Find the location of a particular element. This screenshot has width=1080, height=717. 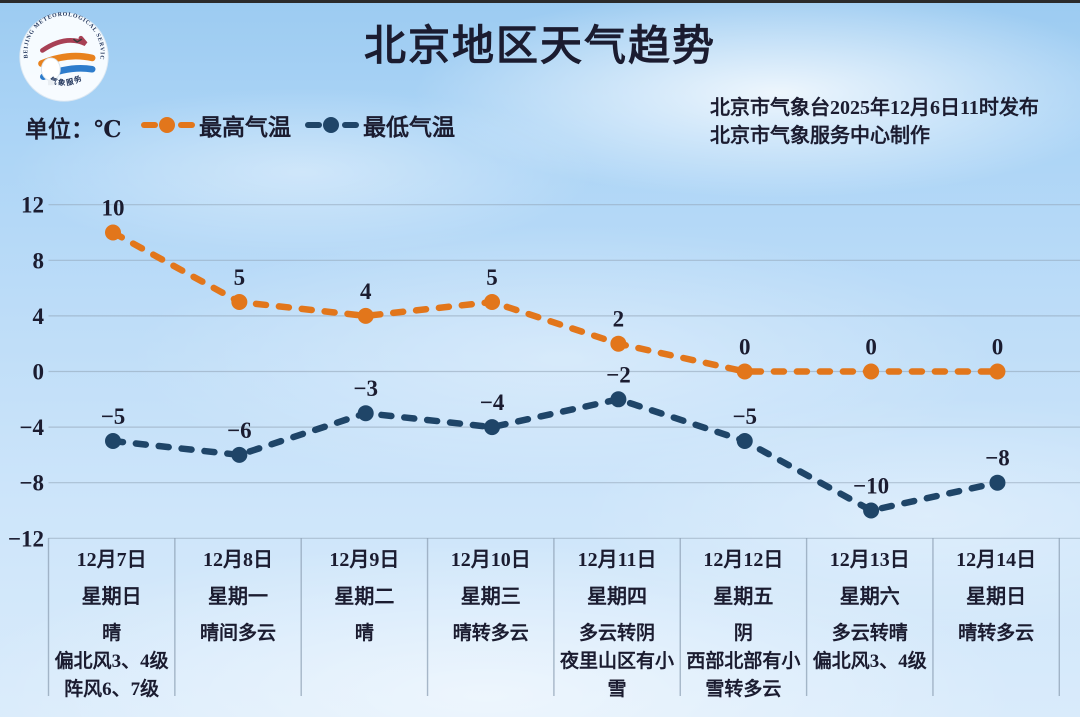

forecast-weather-line: 阵风6、7级 is located at coordinates (112, 689).